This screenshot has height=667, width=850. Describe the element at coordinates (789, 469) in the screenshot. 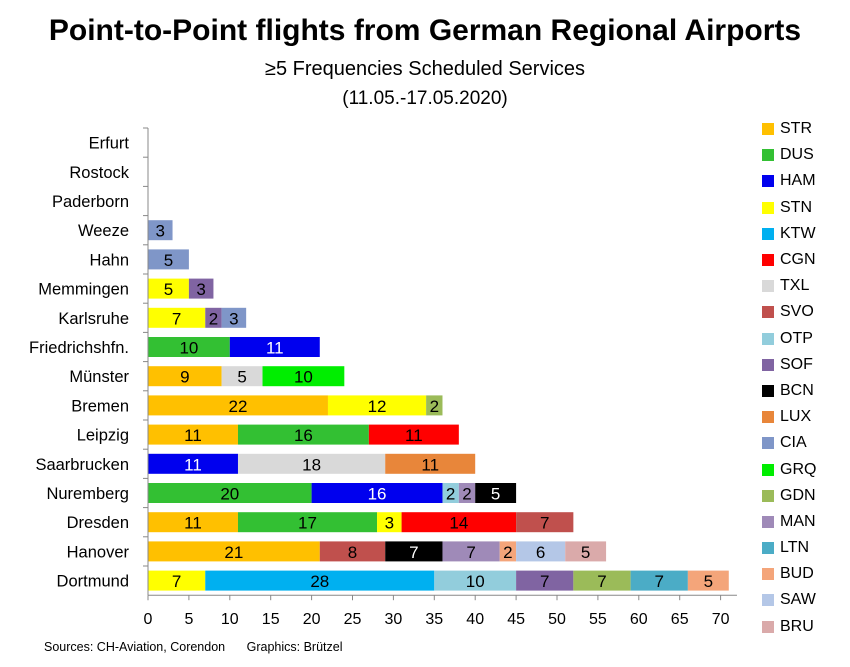

I see `legend-item-grq: GRQ` at that location.